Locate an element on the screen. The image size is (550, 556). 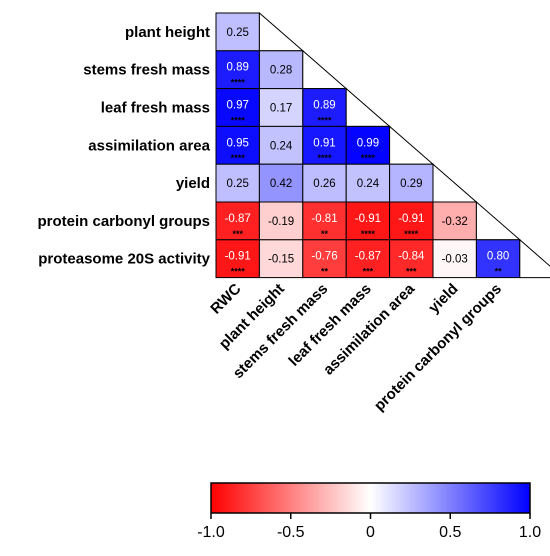
heatmap-cell: 0.26 is located at coordinates (324, 183).